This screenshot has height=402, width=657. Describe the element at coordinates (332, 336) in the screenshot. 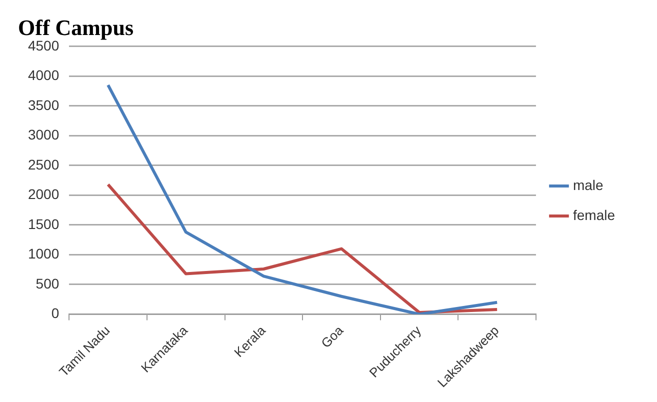

I see `x-tick-label: Goa` at that location.